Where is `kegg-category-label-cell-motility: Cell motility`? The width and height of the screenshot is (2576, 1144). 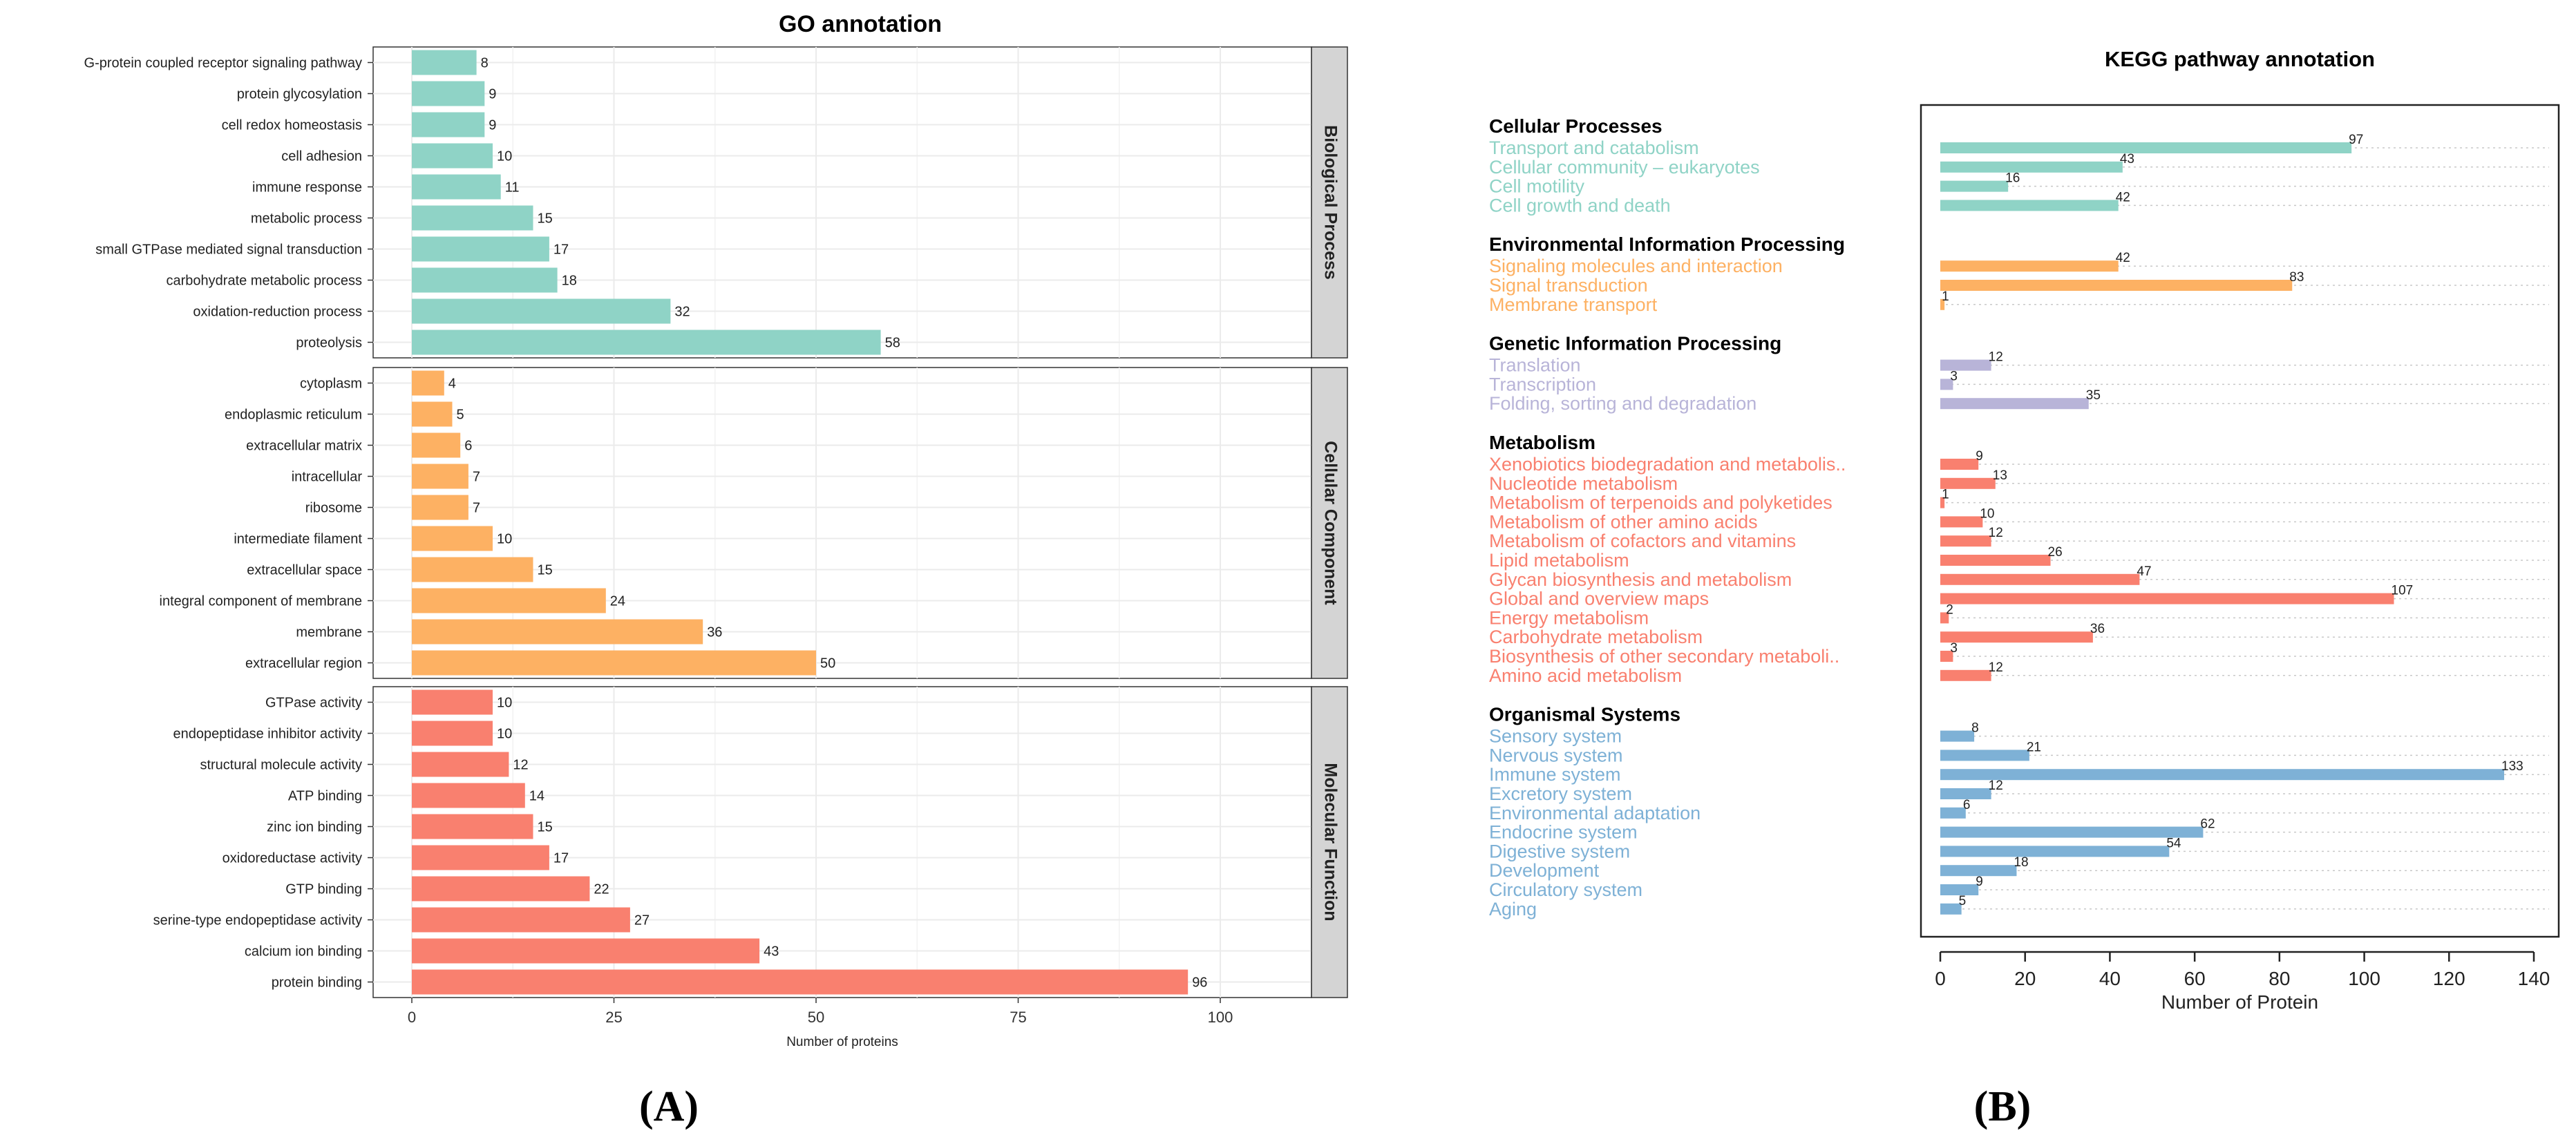 kegg-category-label-cell-motility: Cell motility is located at coordinates (1537, 186).